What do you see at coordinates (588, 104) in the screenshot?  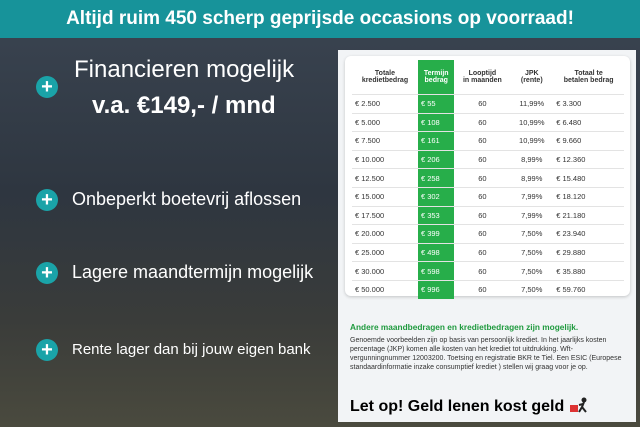 I see `table-cell: € 3.300` at bounding box center [588, 104].